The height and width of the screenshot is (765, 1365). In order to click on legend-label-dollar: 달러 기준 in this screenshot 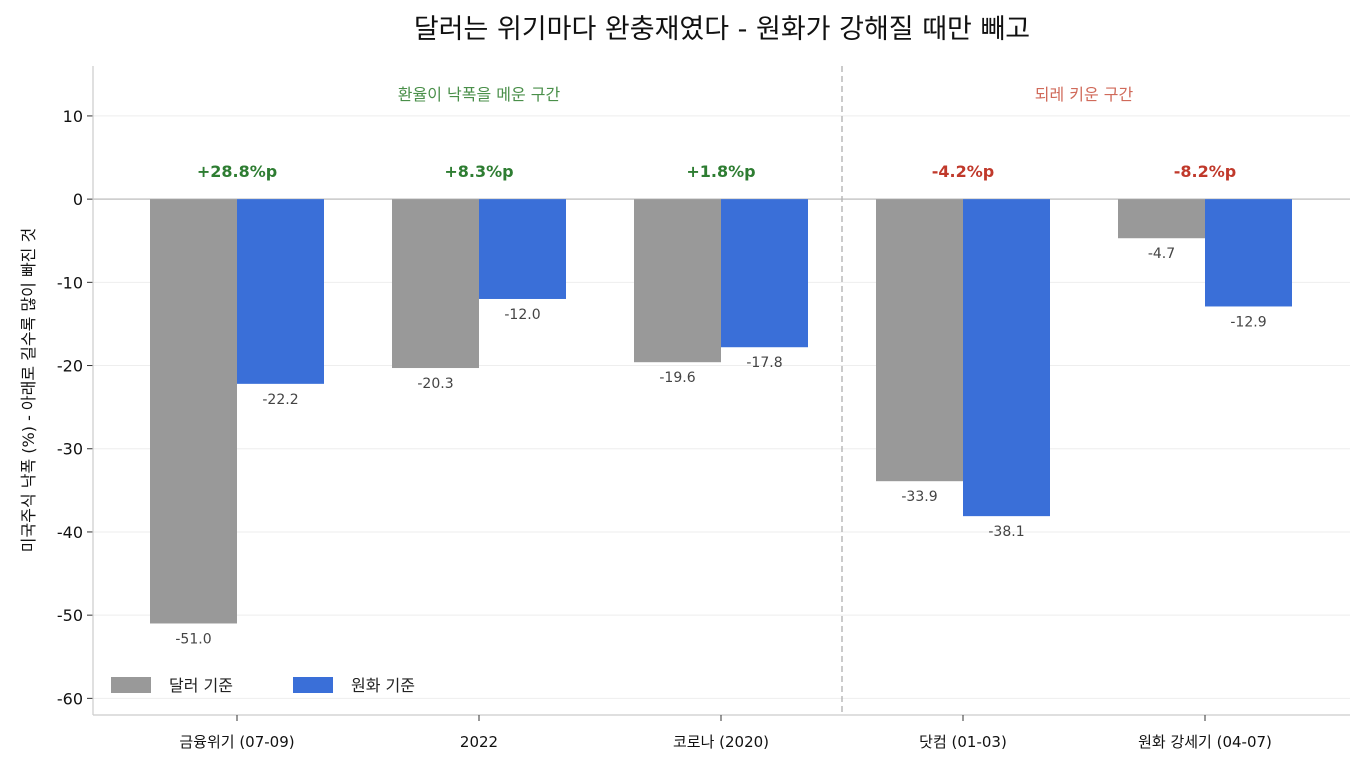, I will do `click(201, 685)`.